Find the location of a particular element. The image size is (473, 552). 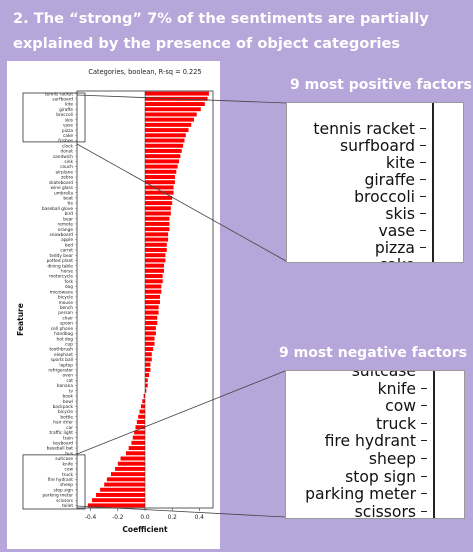

feature-tick-label: cat is located at coordinates (69, 381).